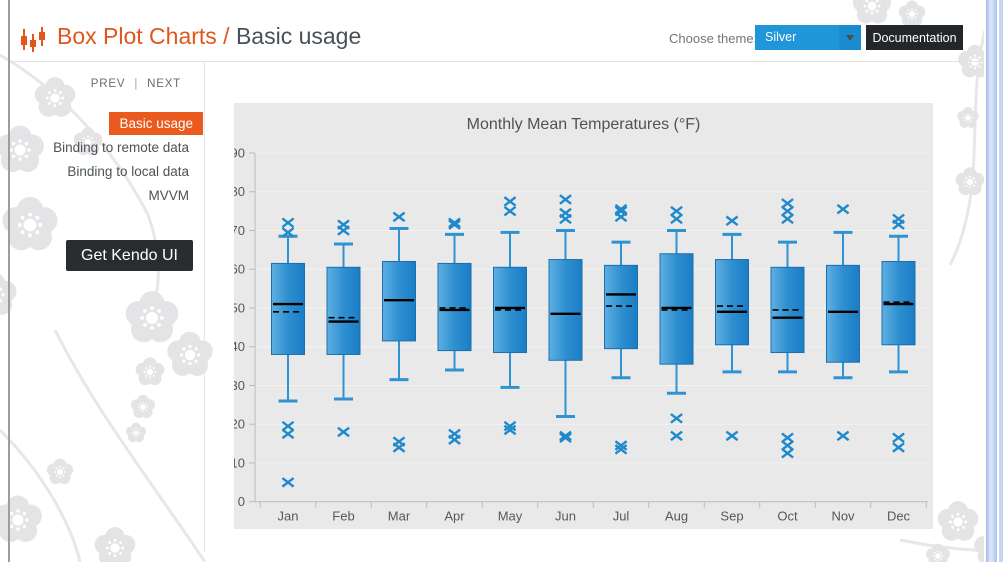 The height and width of the screenshot is (562, 1003). Describe the element at coordinates (121, 147) in the screenshot. I see `sidebar-item-binding-remote-data: Binding to remote data` at that location.